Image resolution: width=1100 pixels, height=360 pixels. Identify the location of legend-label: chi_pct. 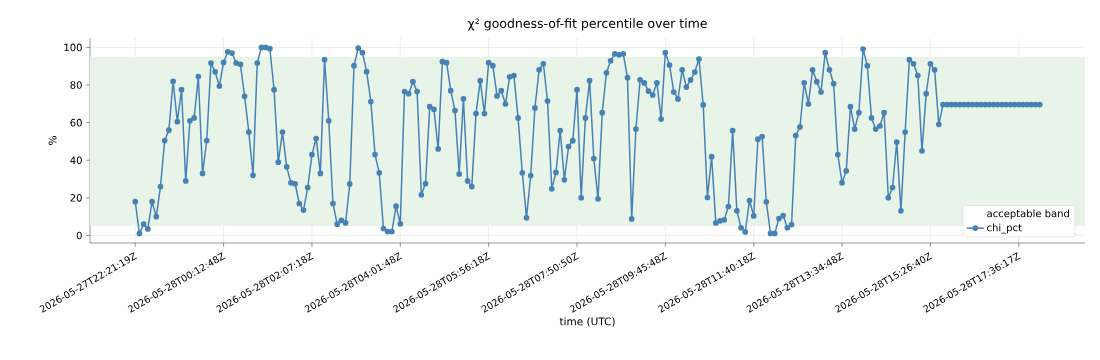
(1004, 228).